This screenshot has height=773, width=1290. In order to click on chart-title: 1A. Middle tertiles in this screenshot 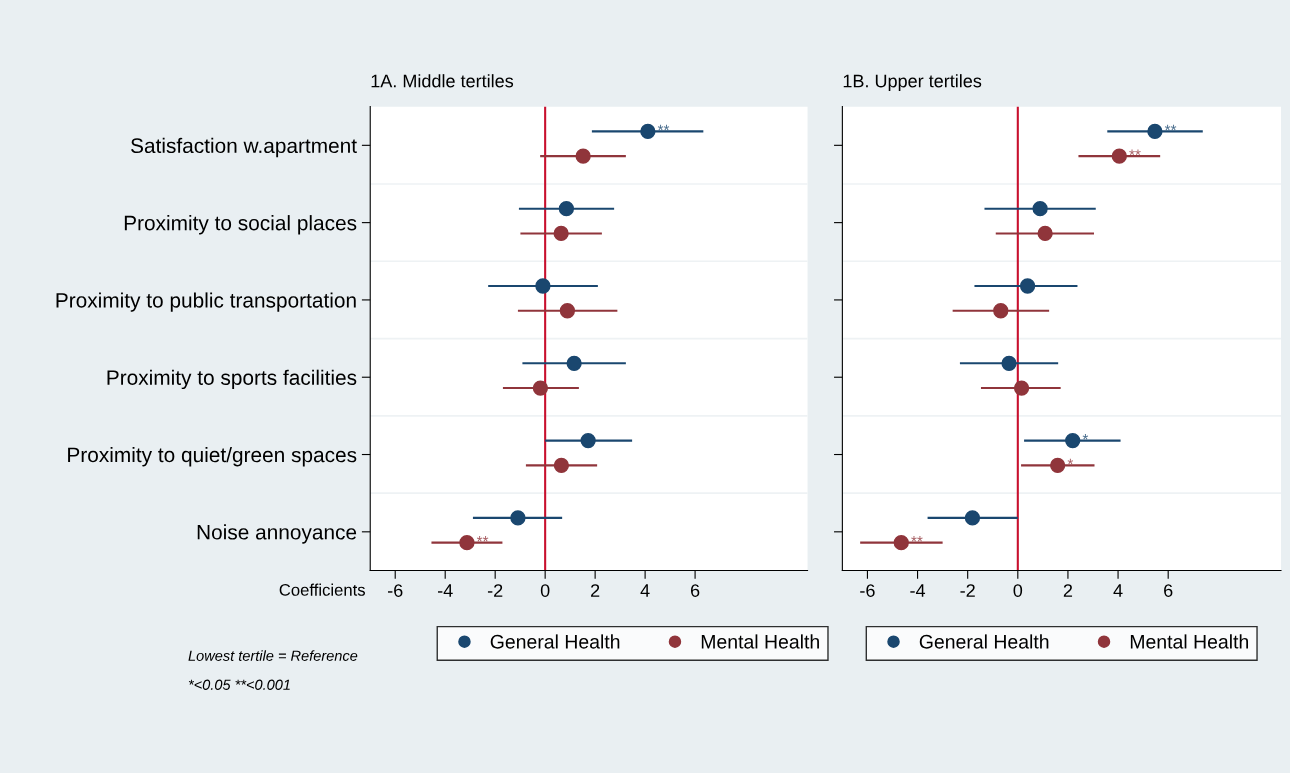, I will do `click(442, 81)`.